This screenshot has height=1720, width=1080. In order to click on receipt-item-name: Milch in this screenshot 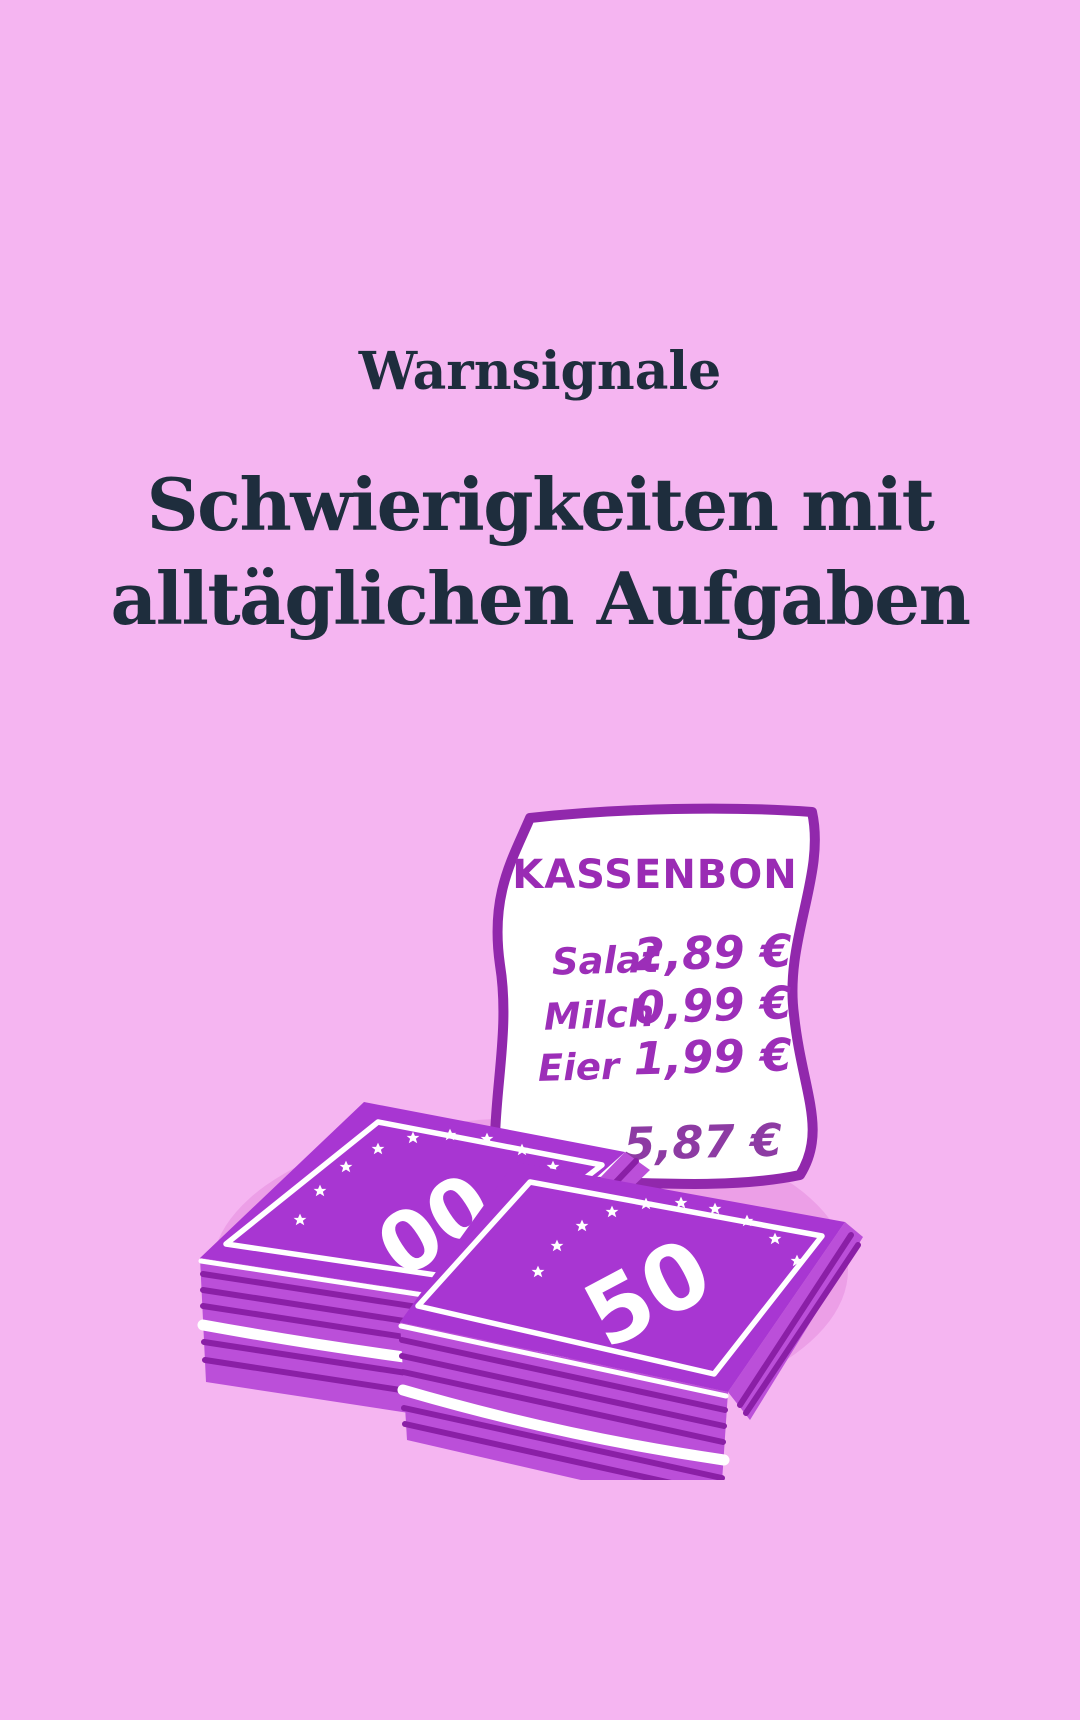, I will do `click(599, 1015)`.